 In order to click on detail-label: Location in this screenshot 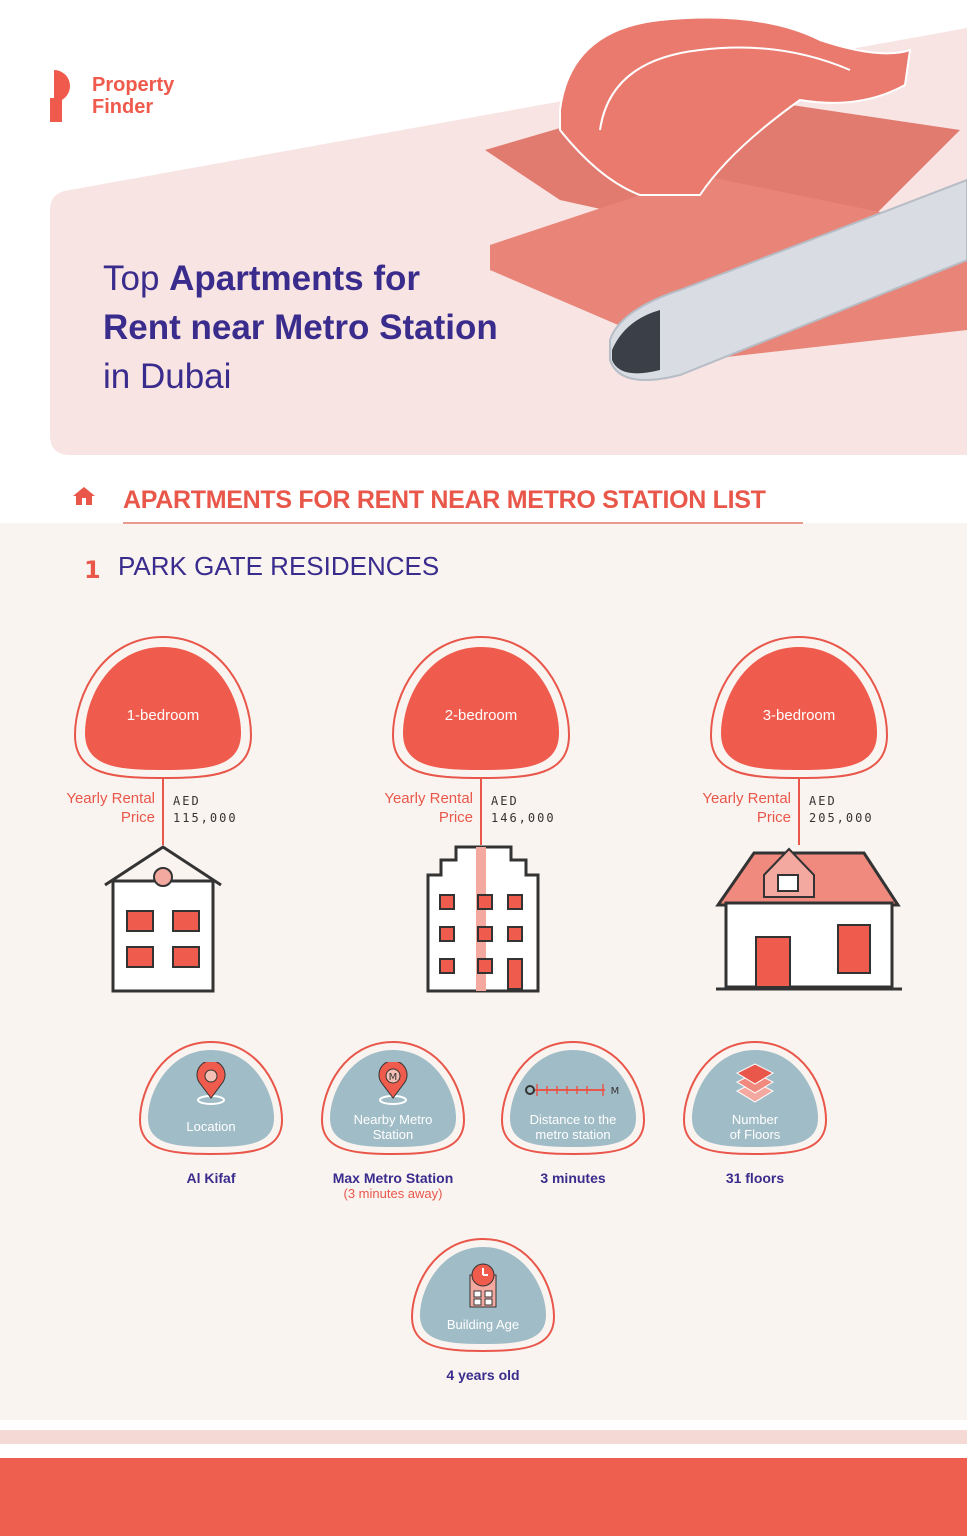, I will do `click(211, 1126)`.